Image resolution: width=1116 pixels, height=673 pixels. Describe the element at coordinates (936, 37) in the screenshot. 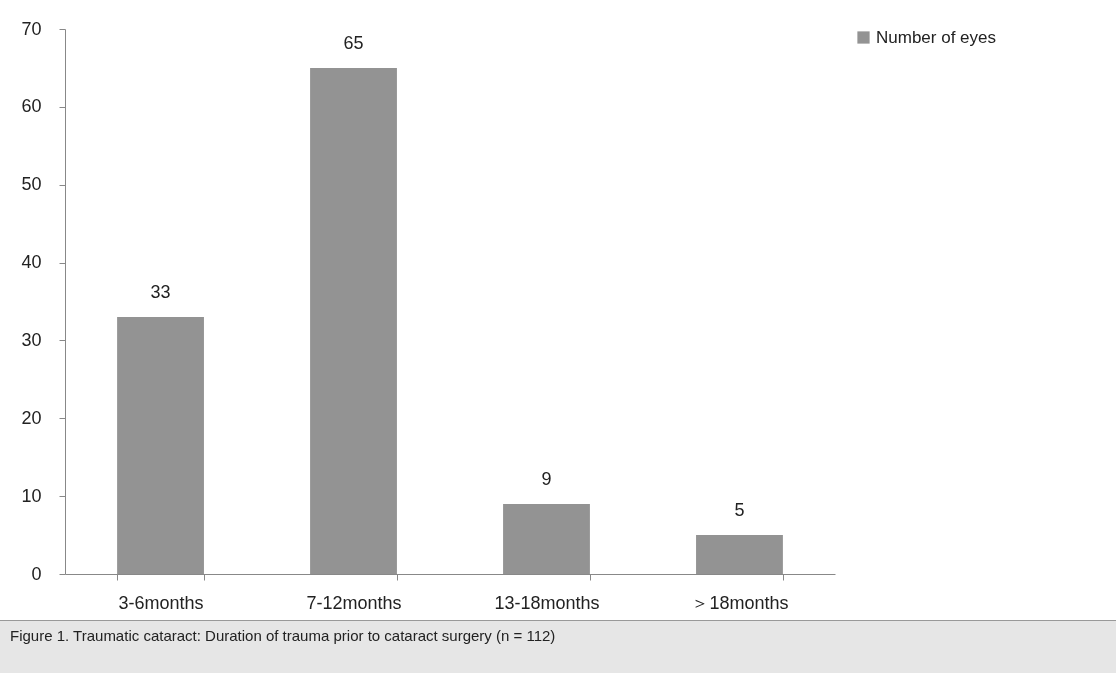

I see `legend-label: Number of eyes` at that location.